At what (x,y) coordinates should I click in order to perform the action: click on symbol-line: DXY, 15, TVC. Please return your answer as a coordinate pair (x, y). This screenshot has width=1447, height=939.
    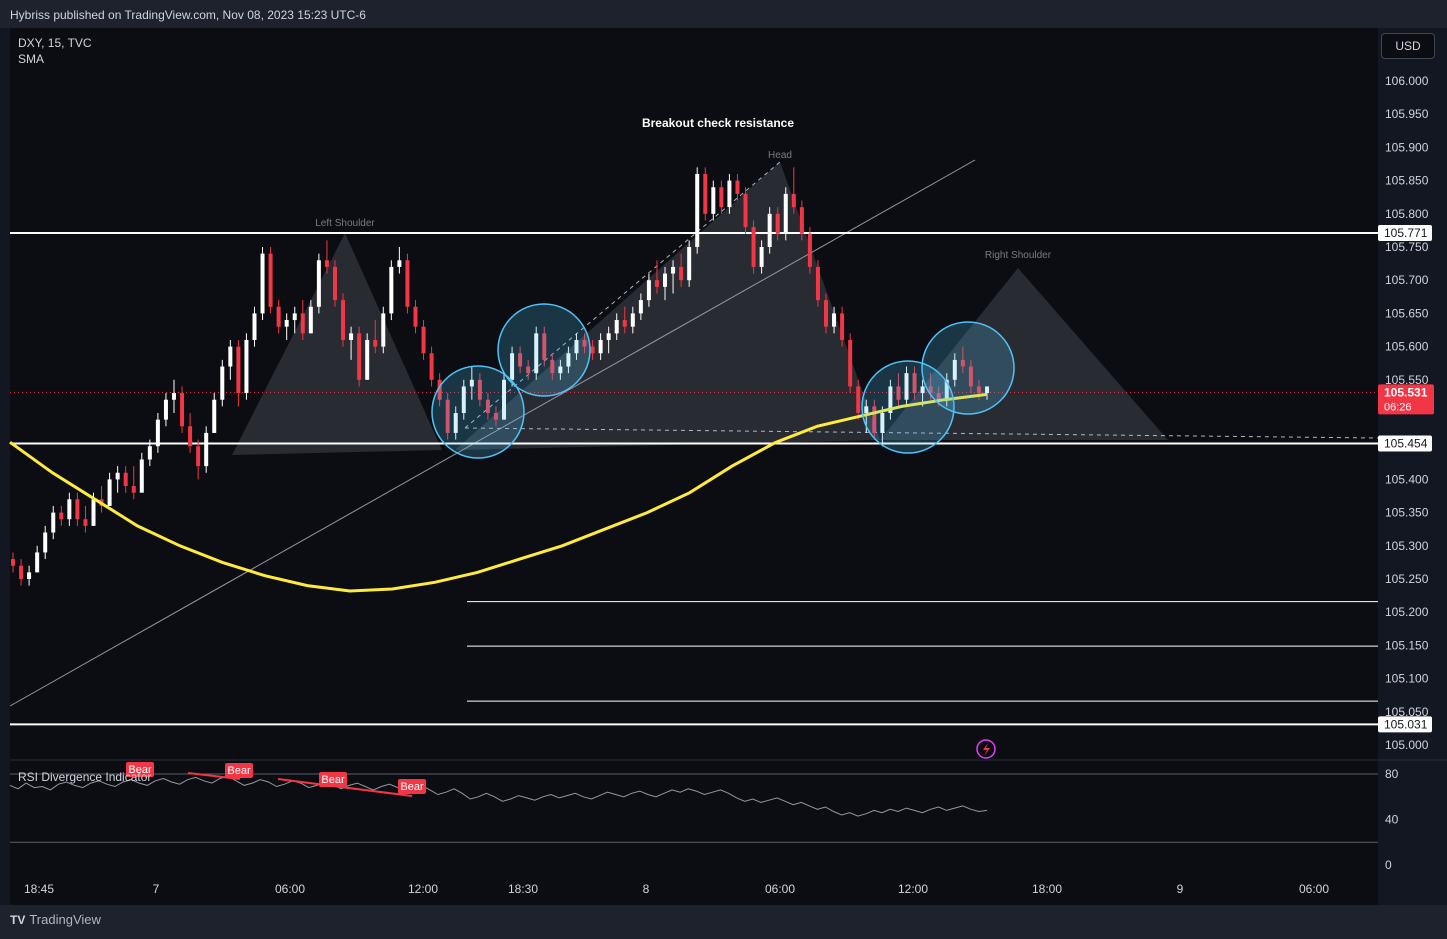
    Looking at the image, I should click on (55, 43).